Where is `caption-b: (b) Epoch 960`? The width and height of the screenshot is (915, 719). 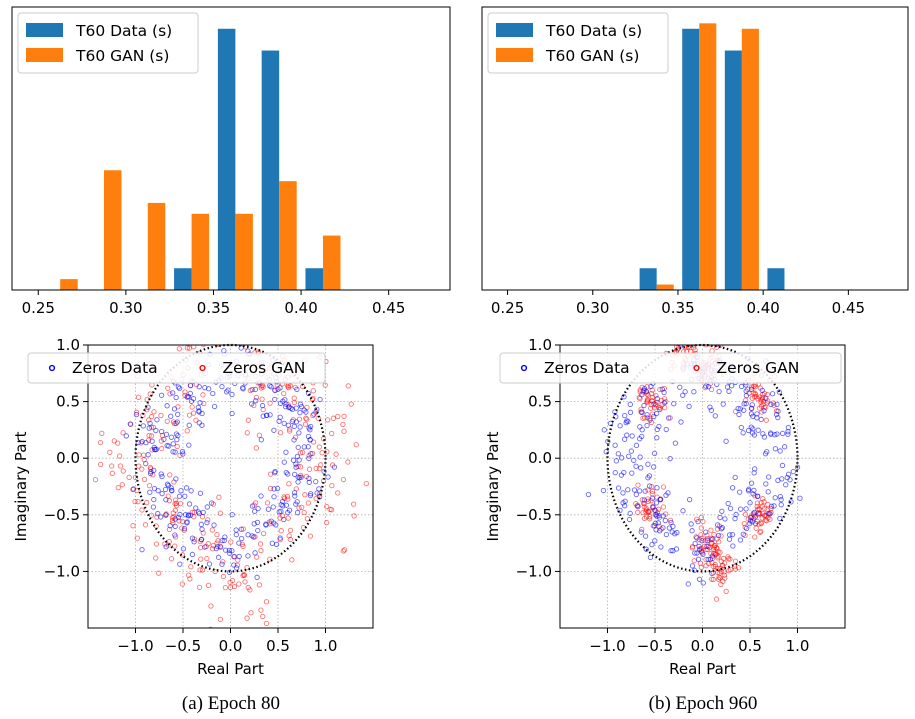
caption-b: (b) Epoch 960 is located at coordinates (703, 703).